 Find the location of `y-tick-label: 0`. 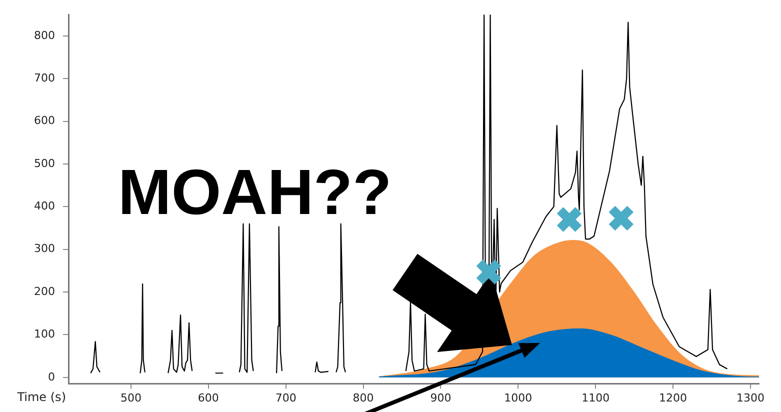

y-tick-label: 0 is located at coordinates (51, 377).